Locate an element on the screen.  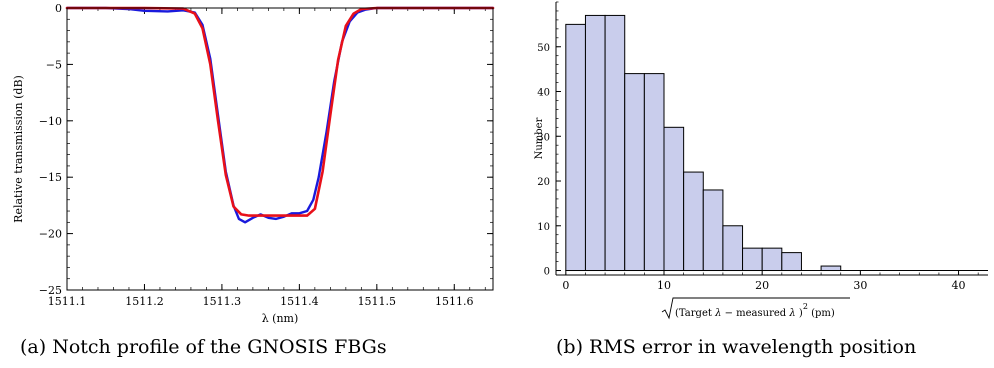
sqrt-symbol-b is located at coordinates (755, 308).